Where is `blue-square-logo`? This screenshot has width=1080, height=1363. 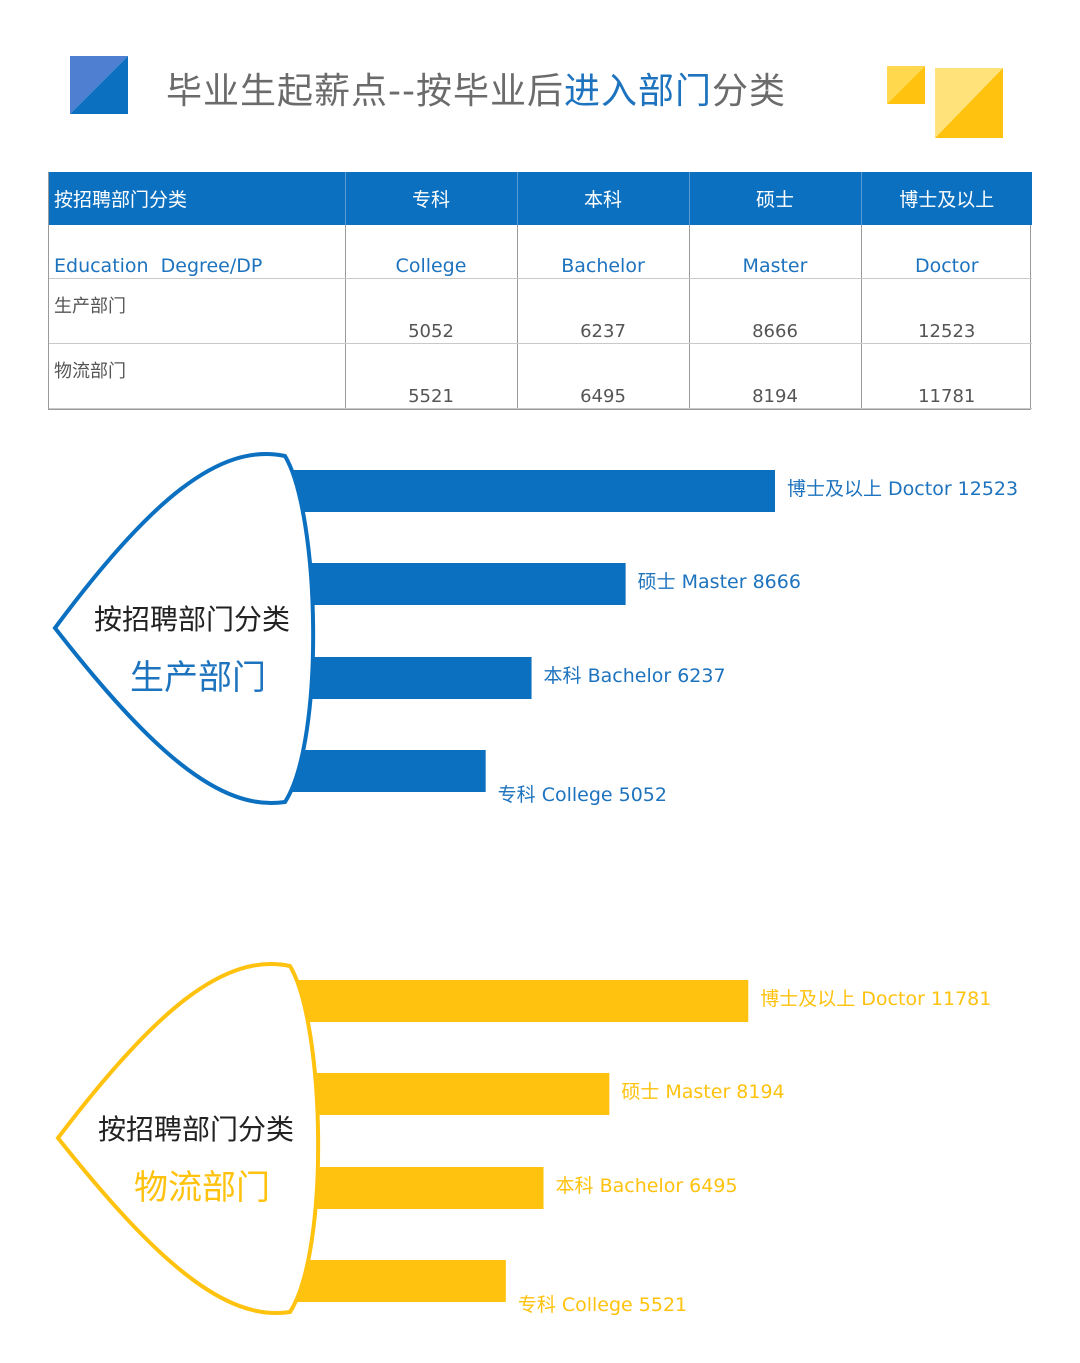 blue-square-logo is located at coordinates (99, 85).